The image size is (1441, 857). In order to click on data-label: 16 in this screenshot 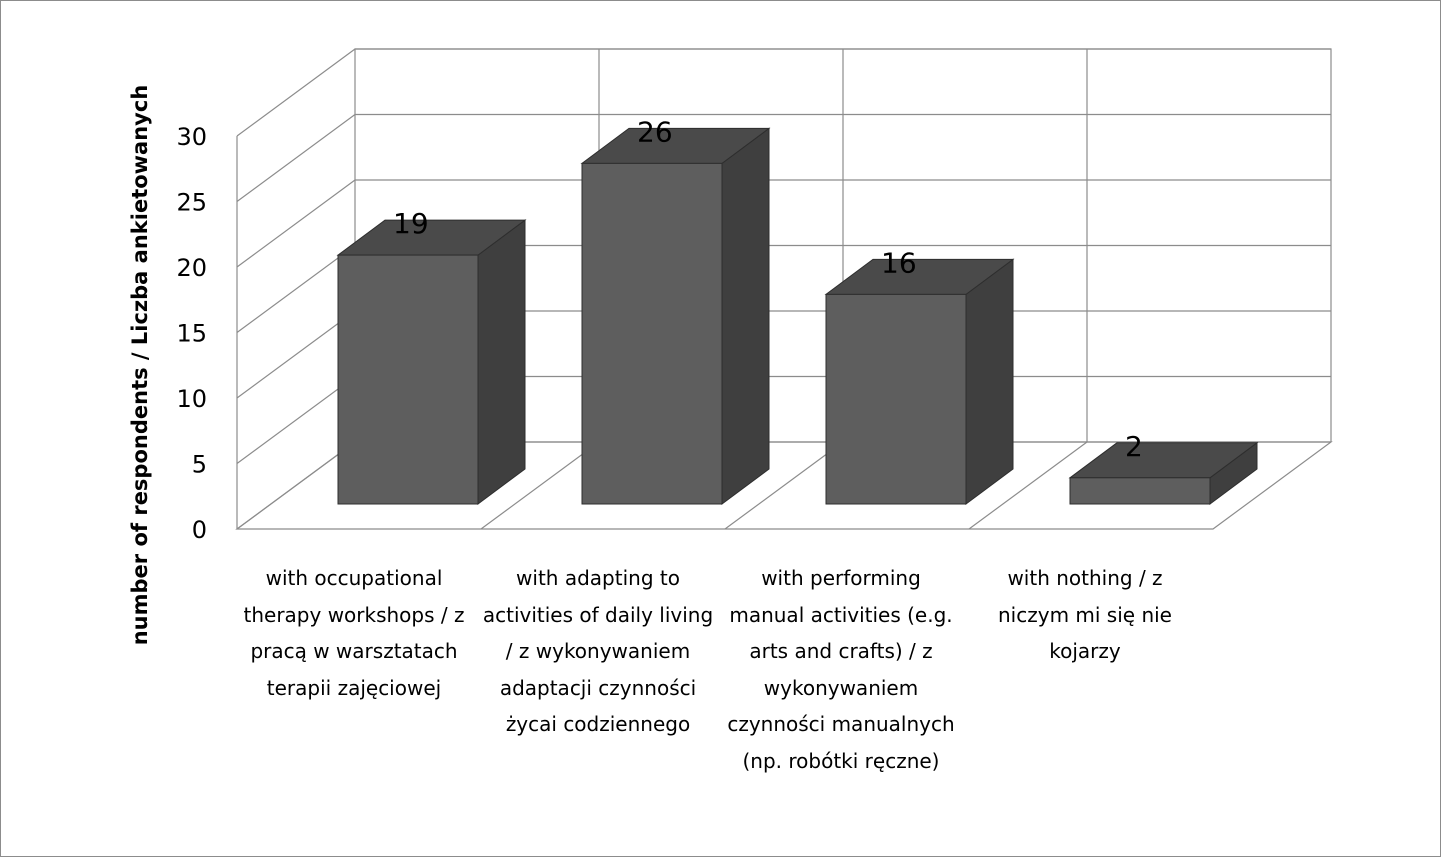, I will do `click(899, 262)`.